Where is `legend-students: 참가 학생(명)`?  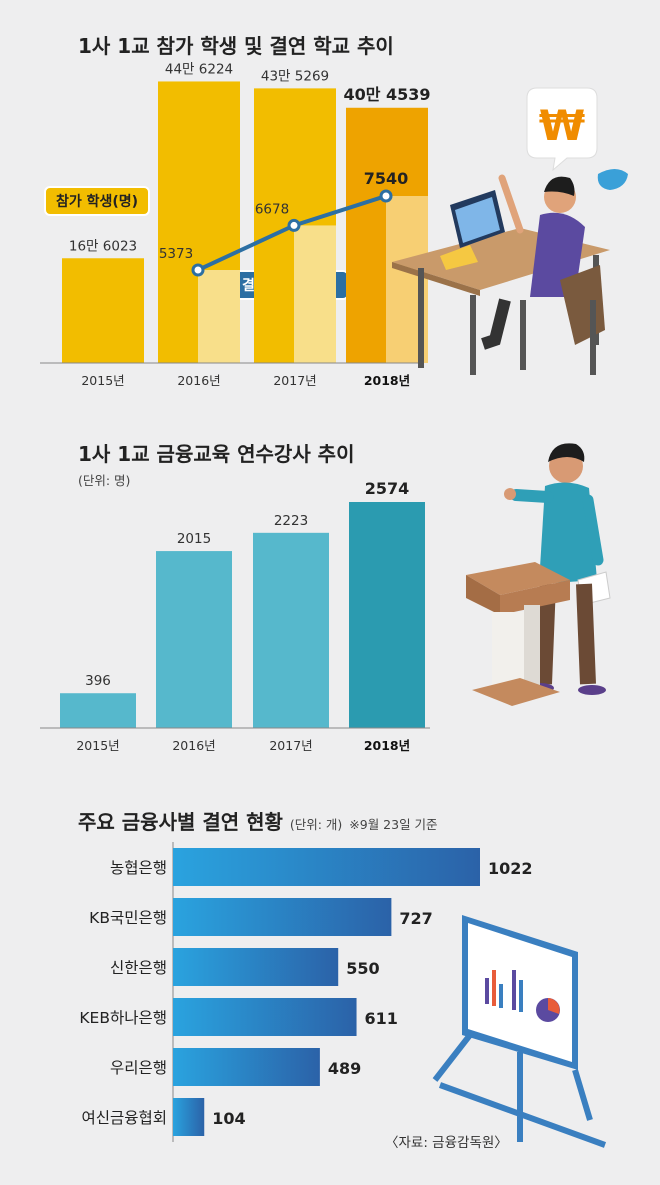
legend-students: 참가 학생(명) is located at coordinates (97, 201).